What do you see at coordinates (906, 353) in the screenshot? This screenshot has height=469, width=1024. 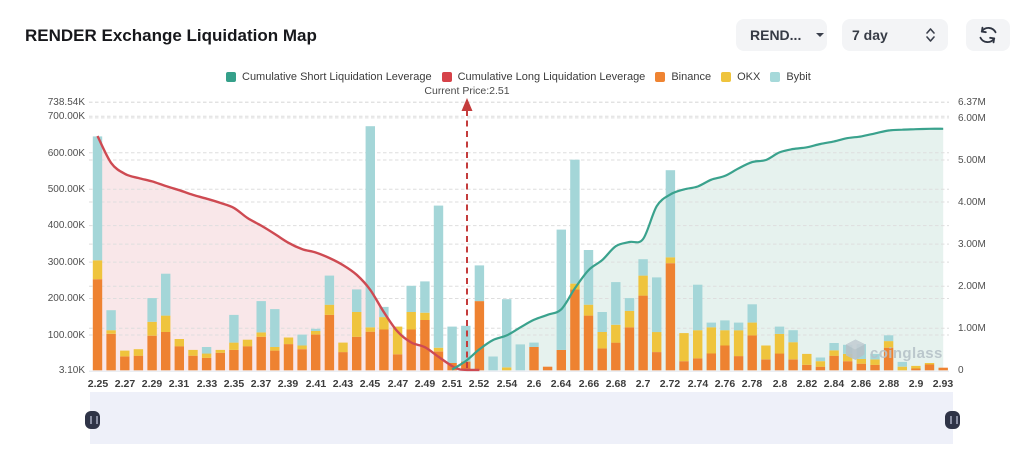 I see `svg-text: coinglass` at bounding box center [906, 353].